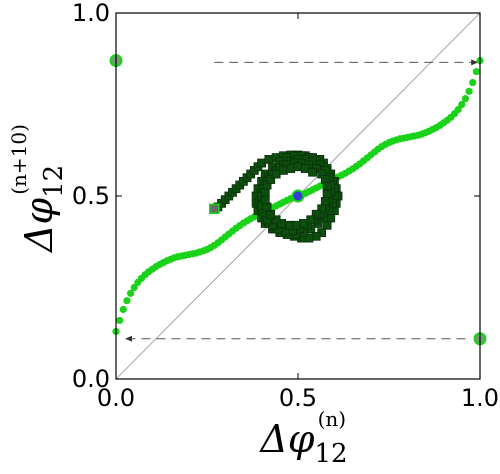  What do you see at coordinates (332, 419) in the screenshot?
I see `x-axis-label-superscript: (n)` at bounding box center [332, 419].